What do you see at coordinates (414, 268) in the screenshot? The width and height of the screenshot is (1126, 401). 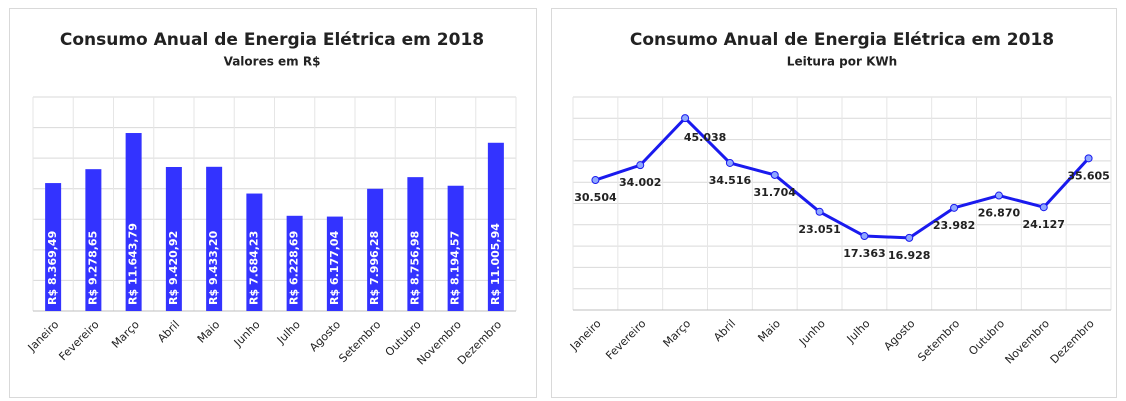 I see `data-label: R$ 8.756,98` at bounding box center [414, 268].